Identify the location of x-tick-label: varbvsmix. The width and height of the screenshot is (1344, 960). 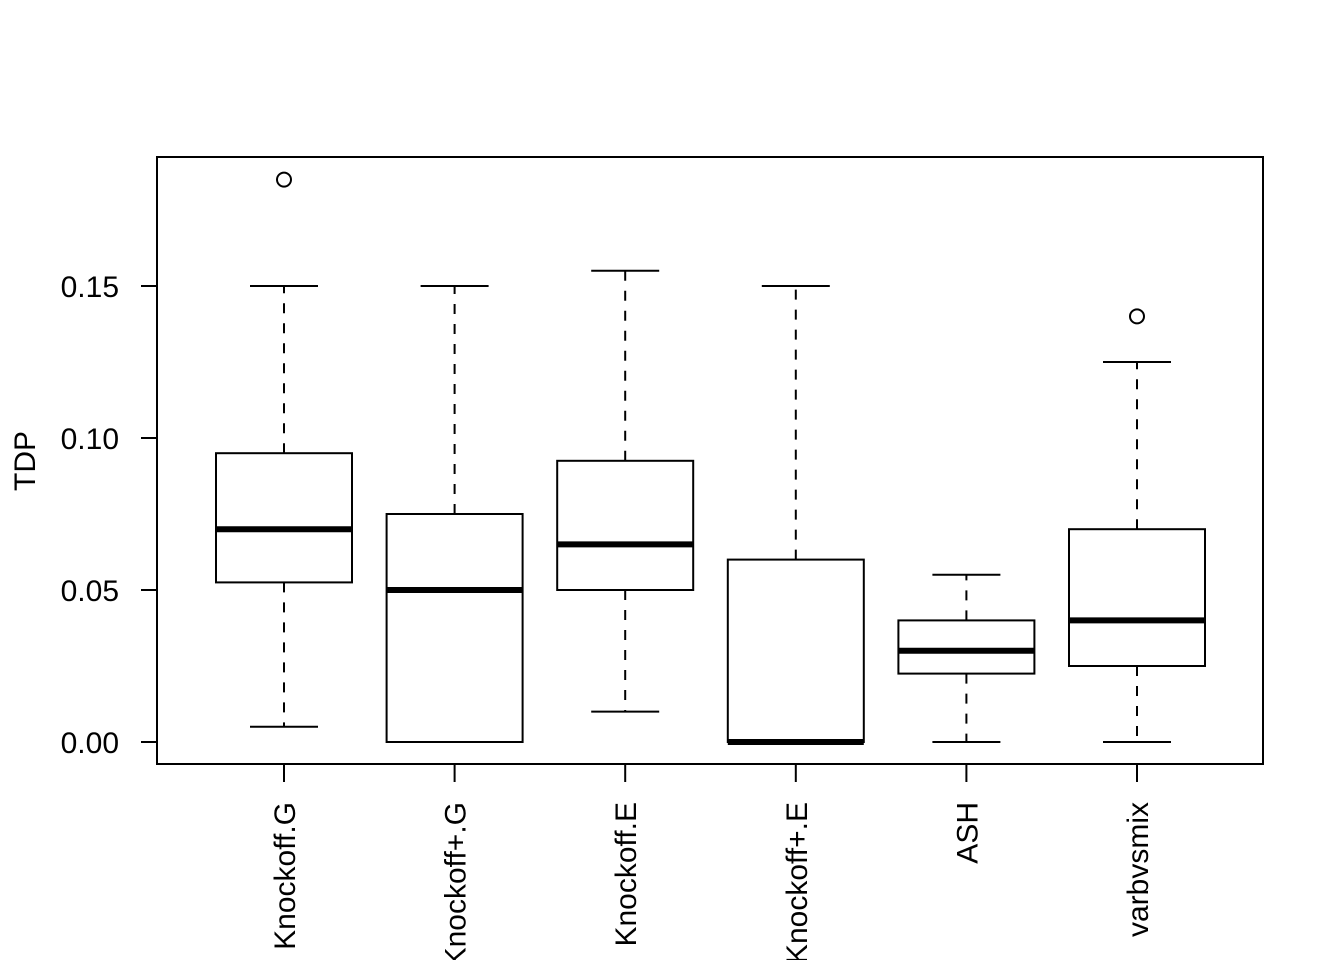
(1138, 869).